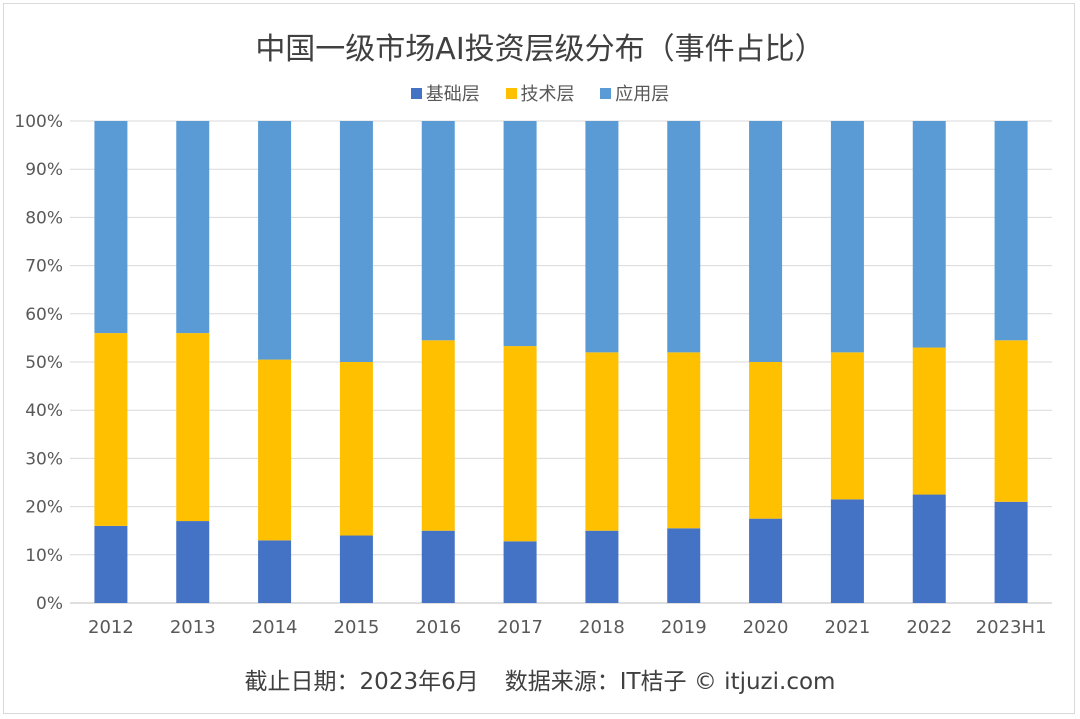 The width and height of the screenshot is (1080, 719). Describe the element at coordinates (606, 93) in the screenshot. I see `legend-swatch-application` at that location.